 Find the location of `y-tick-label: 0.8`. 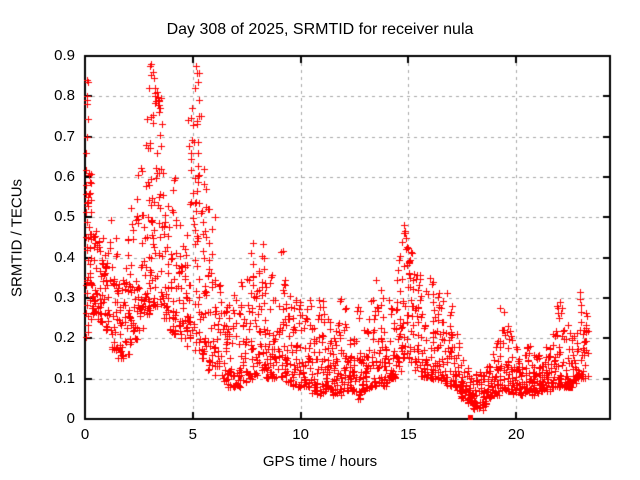

y-tick-label: 0.8 is located at coordinates (64, 96).